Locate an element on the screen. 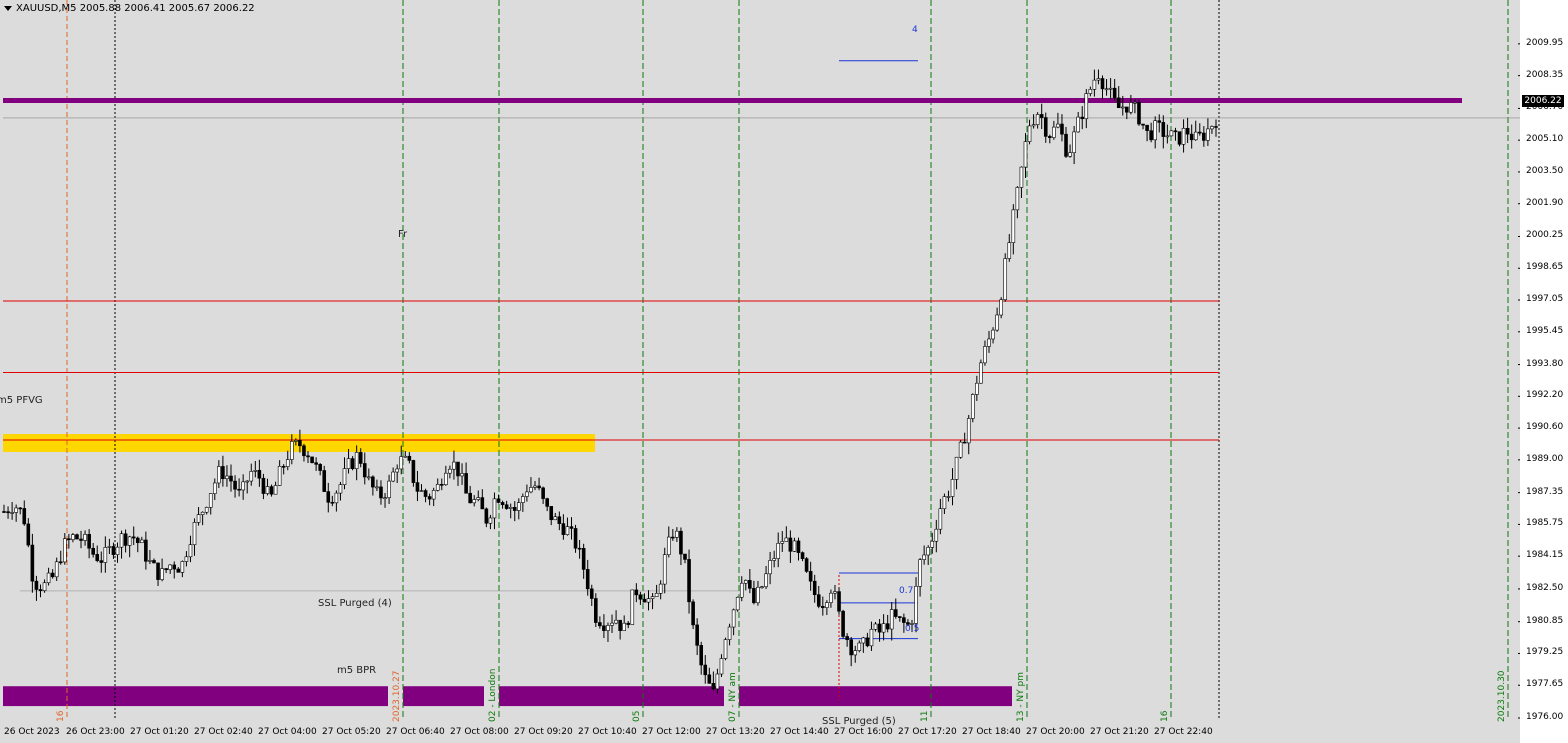 This screenshot has width=1568, height=743. vlabel-16-green: 16 is located at coordinates (1165, 716).